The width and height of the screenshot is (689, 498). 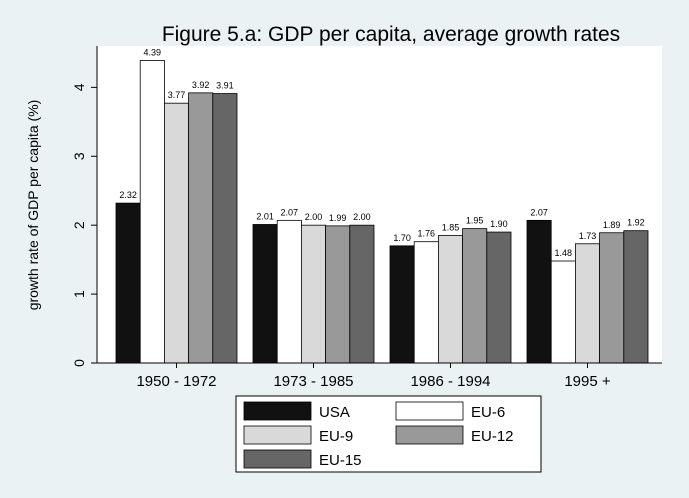 What do you see at coordinates (475, 221) in the screenshot?
I see `bar-value-label: 1.95` at bounding box center [475, 221].